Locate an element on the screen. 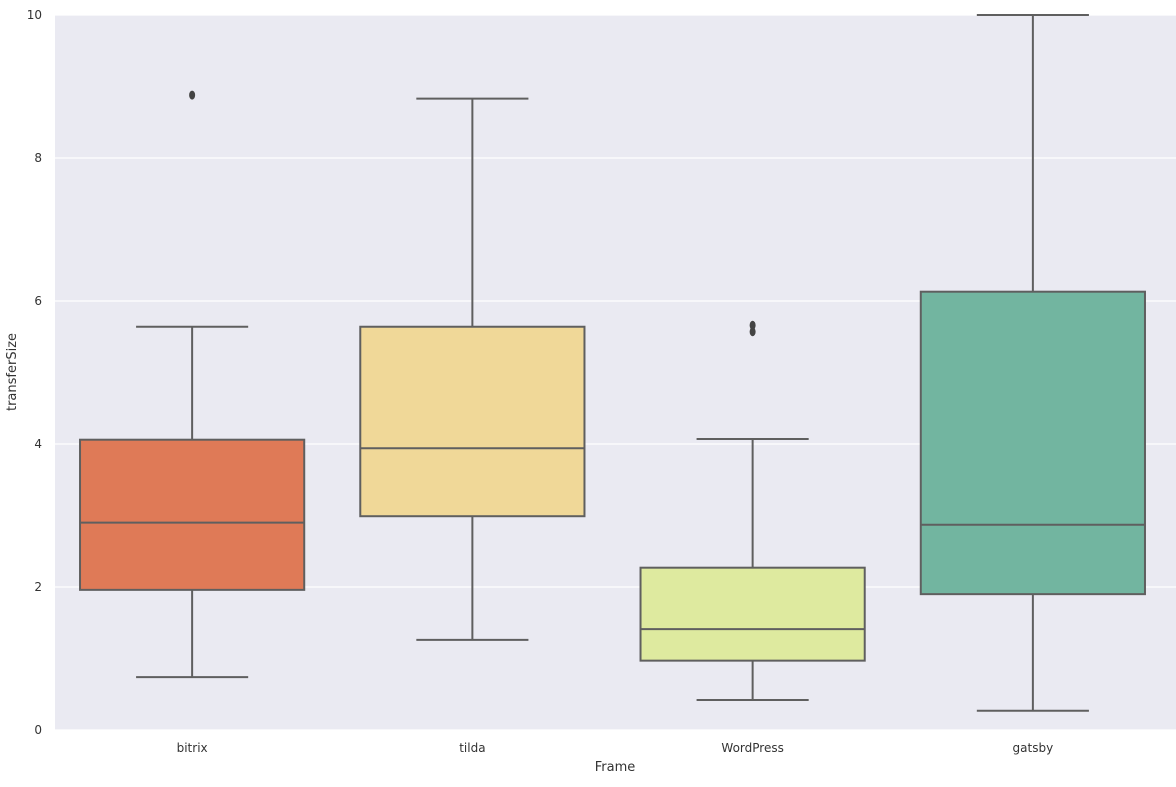  y-tick-label: 4 is located at coordinates (38, 444).